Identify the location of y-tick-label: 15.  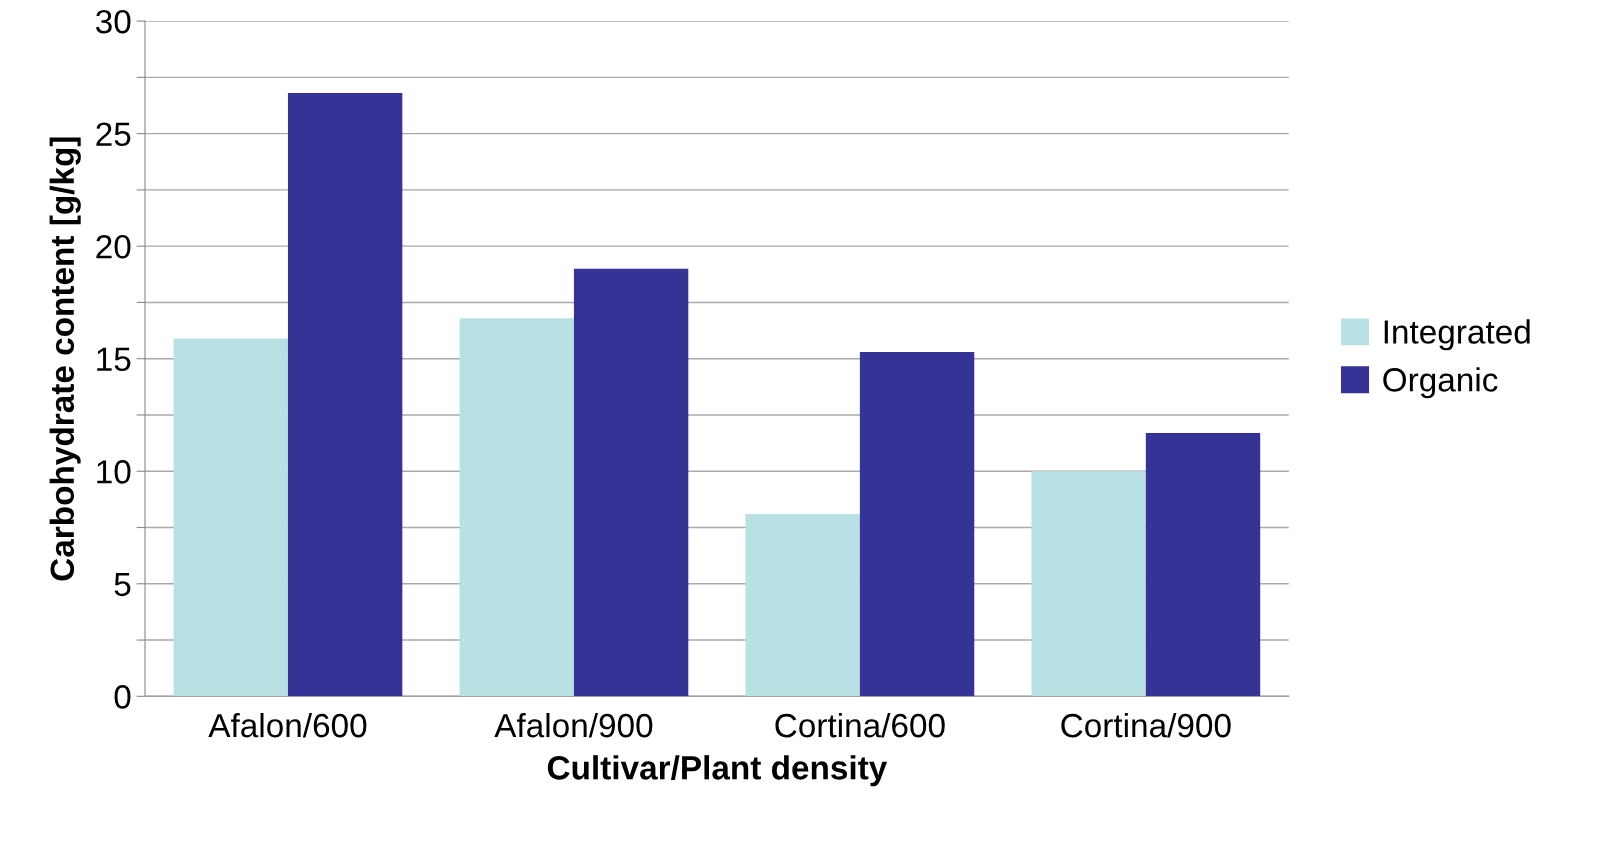
(114, 359).